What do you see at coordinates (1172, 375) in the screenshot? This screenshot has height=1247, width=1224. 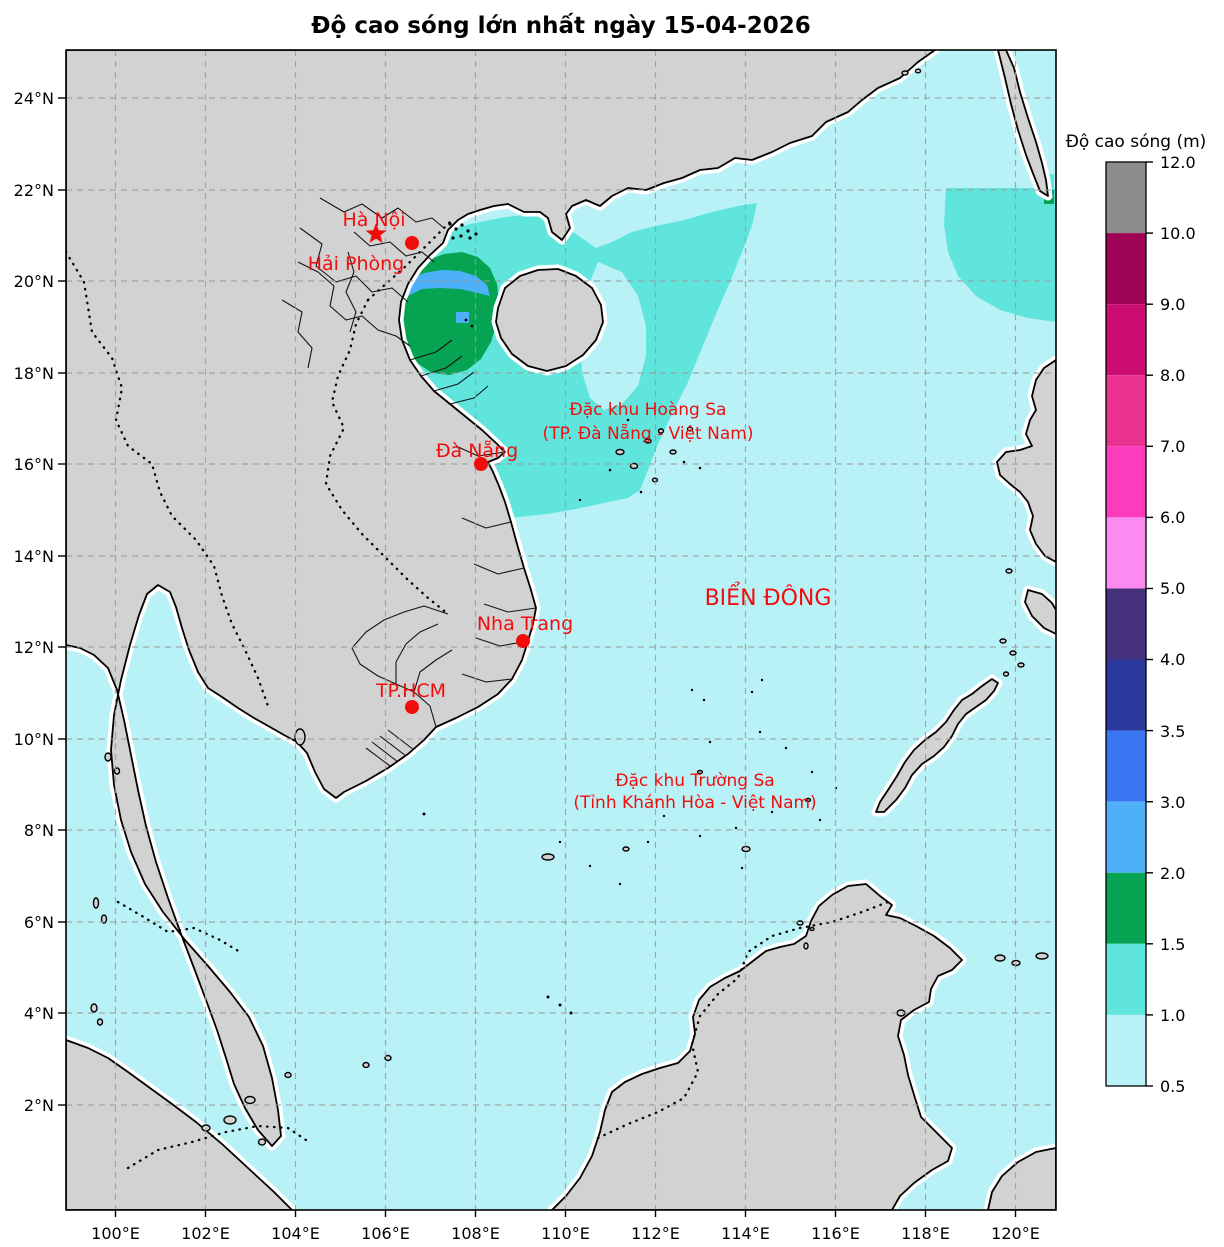 I see `colorbar-tick-8: 8.0` at bounding box center [1172, 375].